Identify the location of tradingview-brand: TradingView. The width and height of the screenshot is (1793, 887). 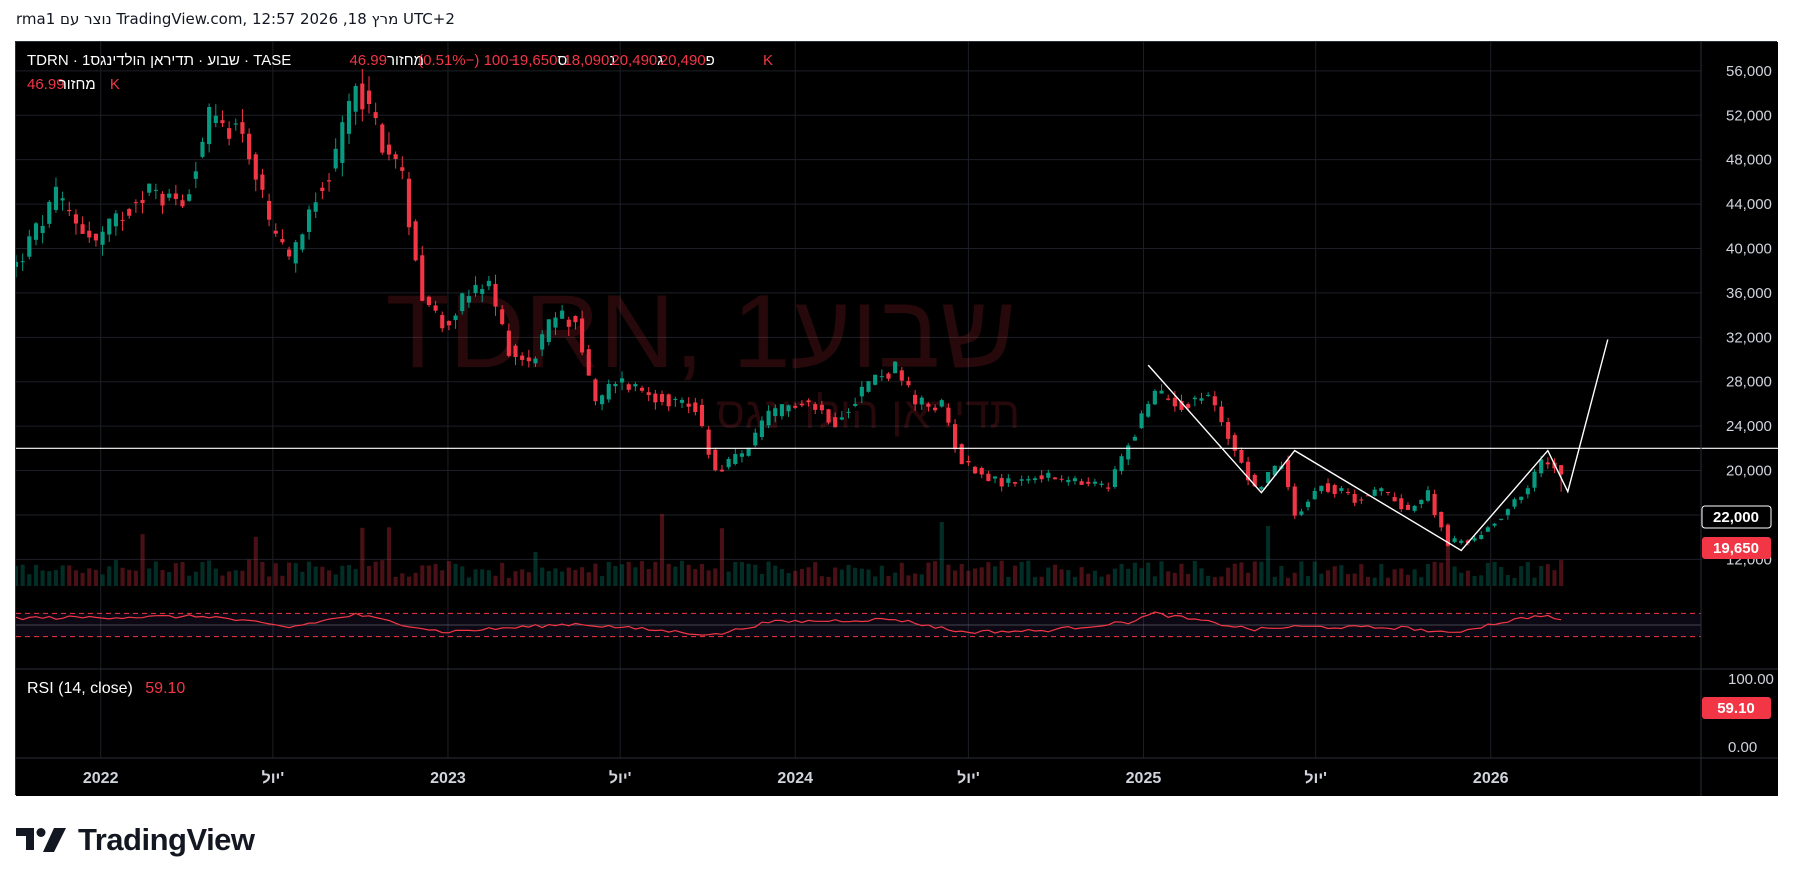
(135, 840).